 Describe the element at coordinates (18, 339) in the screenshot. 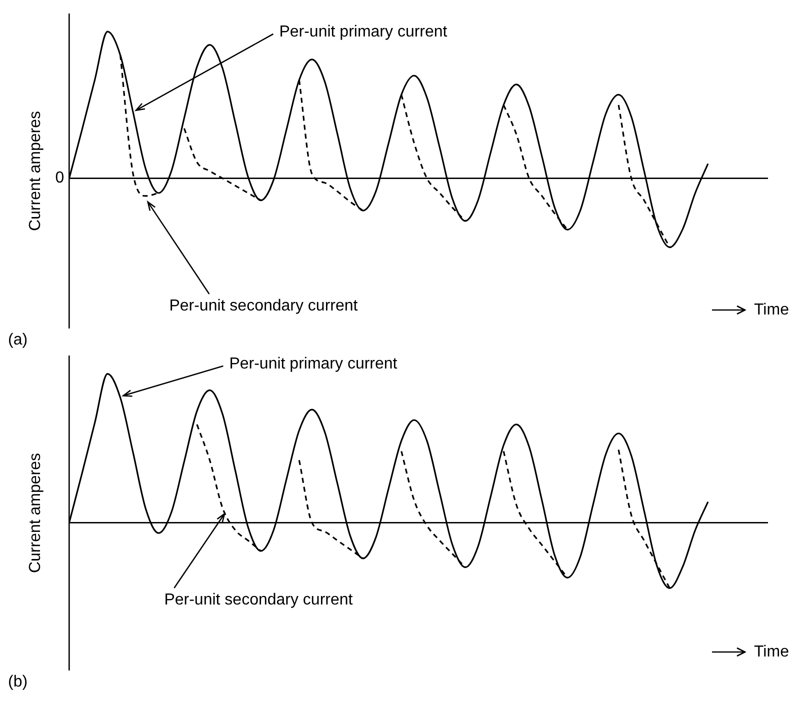

I see `text: (a)` at that location.